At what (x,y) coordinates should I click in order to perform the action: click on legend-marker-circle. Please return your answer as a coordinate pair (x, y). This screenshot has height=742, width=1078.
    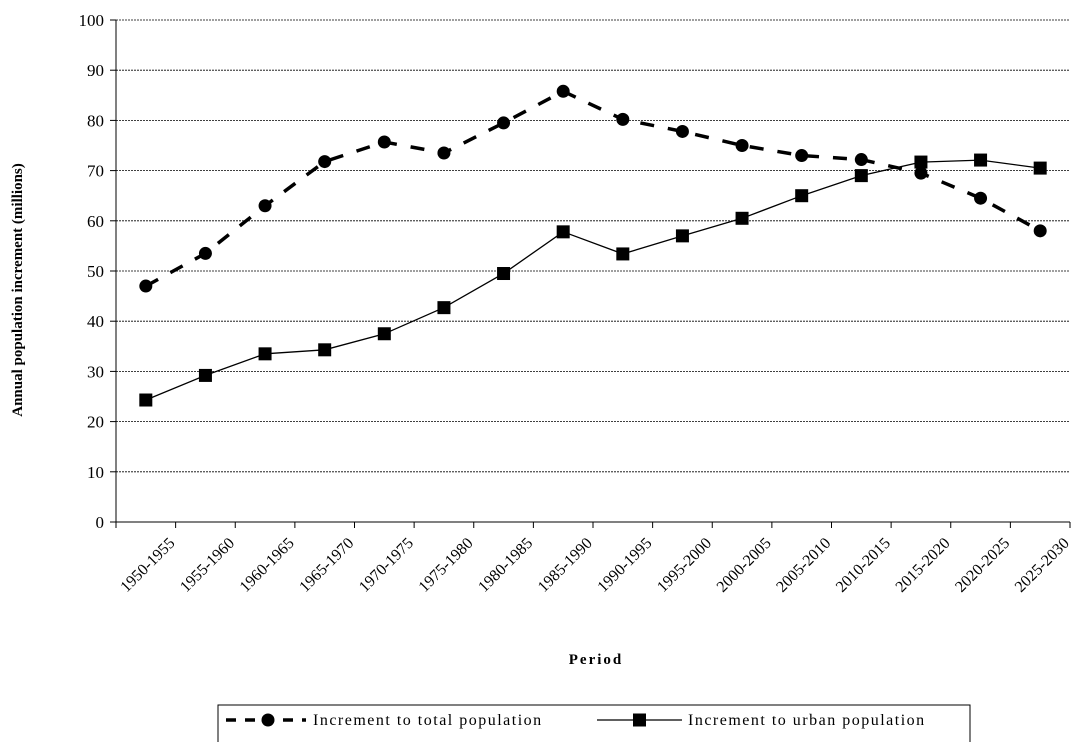
    Looking at the image, I should click on (268, 720).